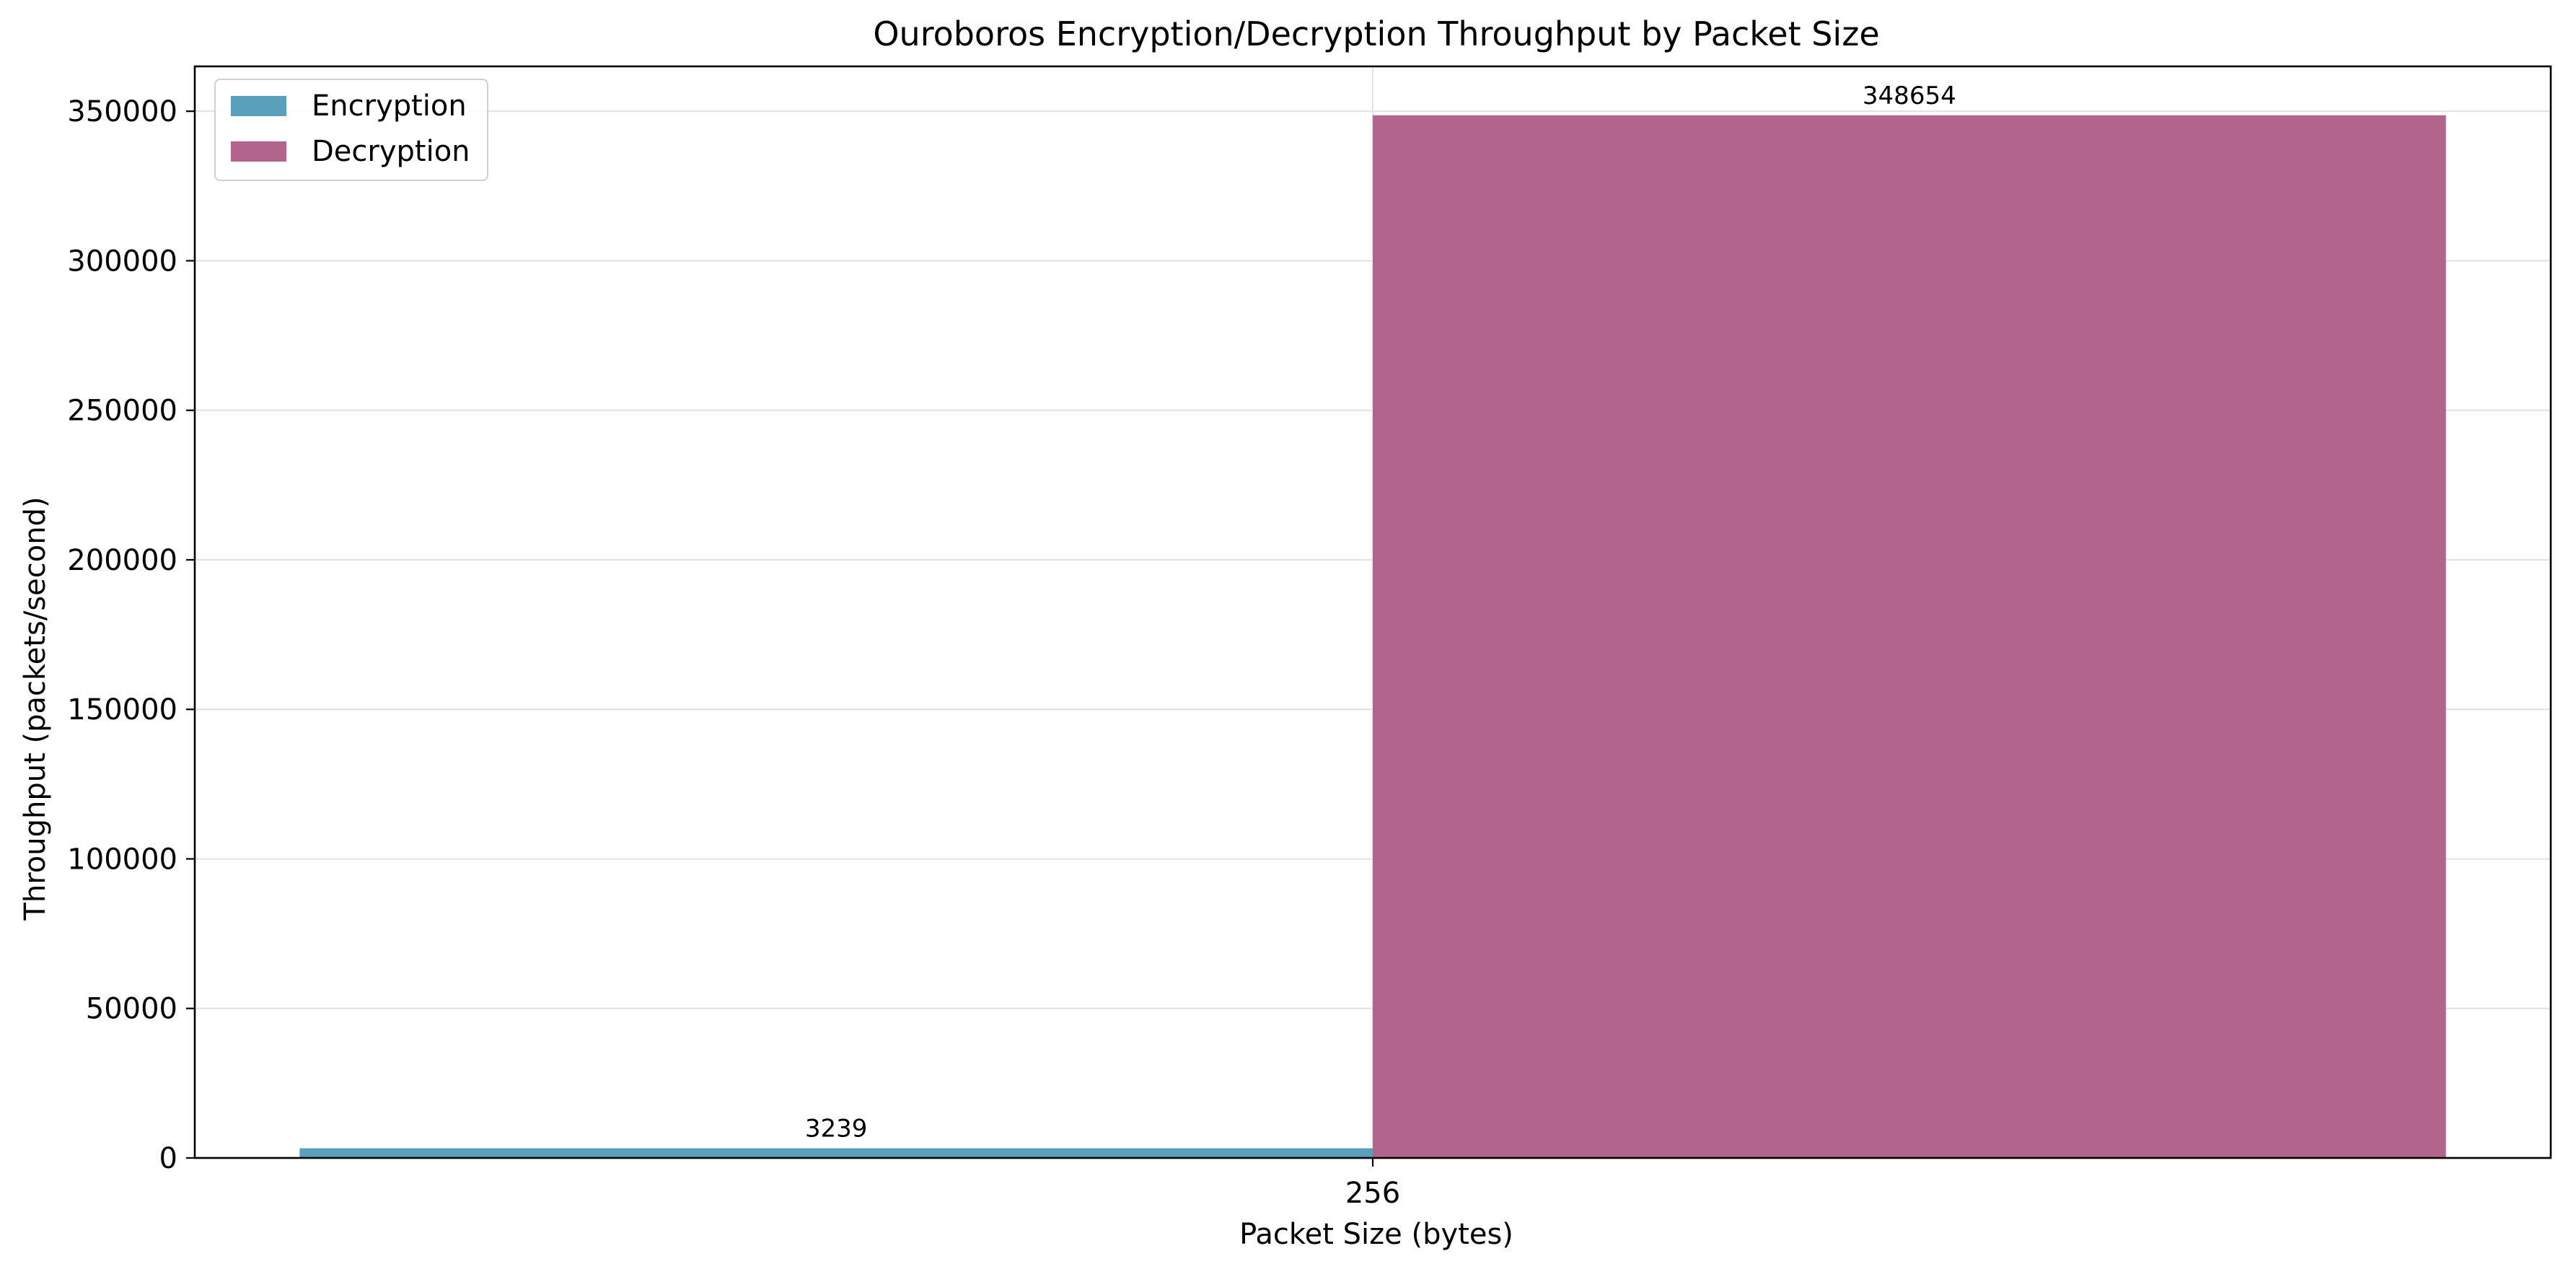  Describe the element at coordinates (836, 1129) in the screenshot. I see `data-label-encryption: 3239` at that location.